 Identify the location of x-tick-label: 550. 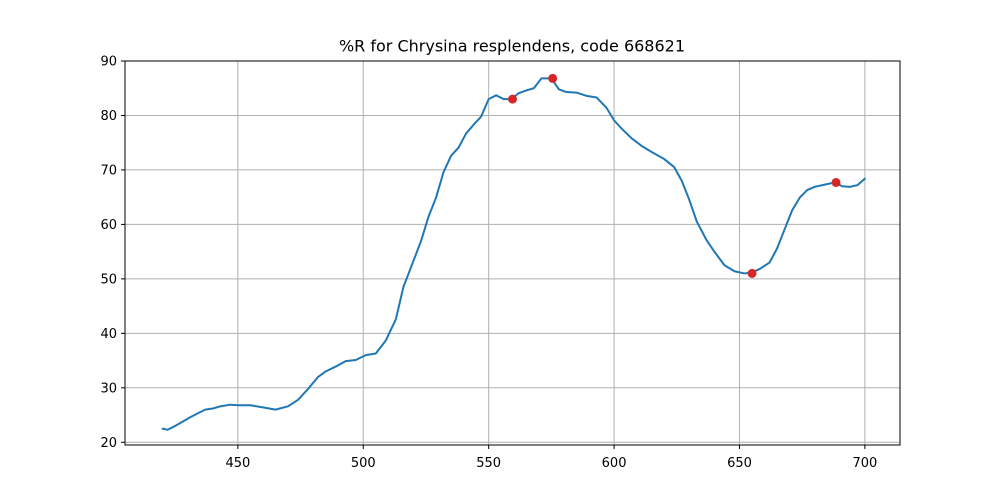
(488, 463).